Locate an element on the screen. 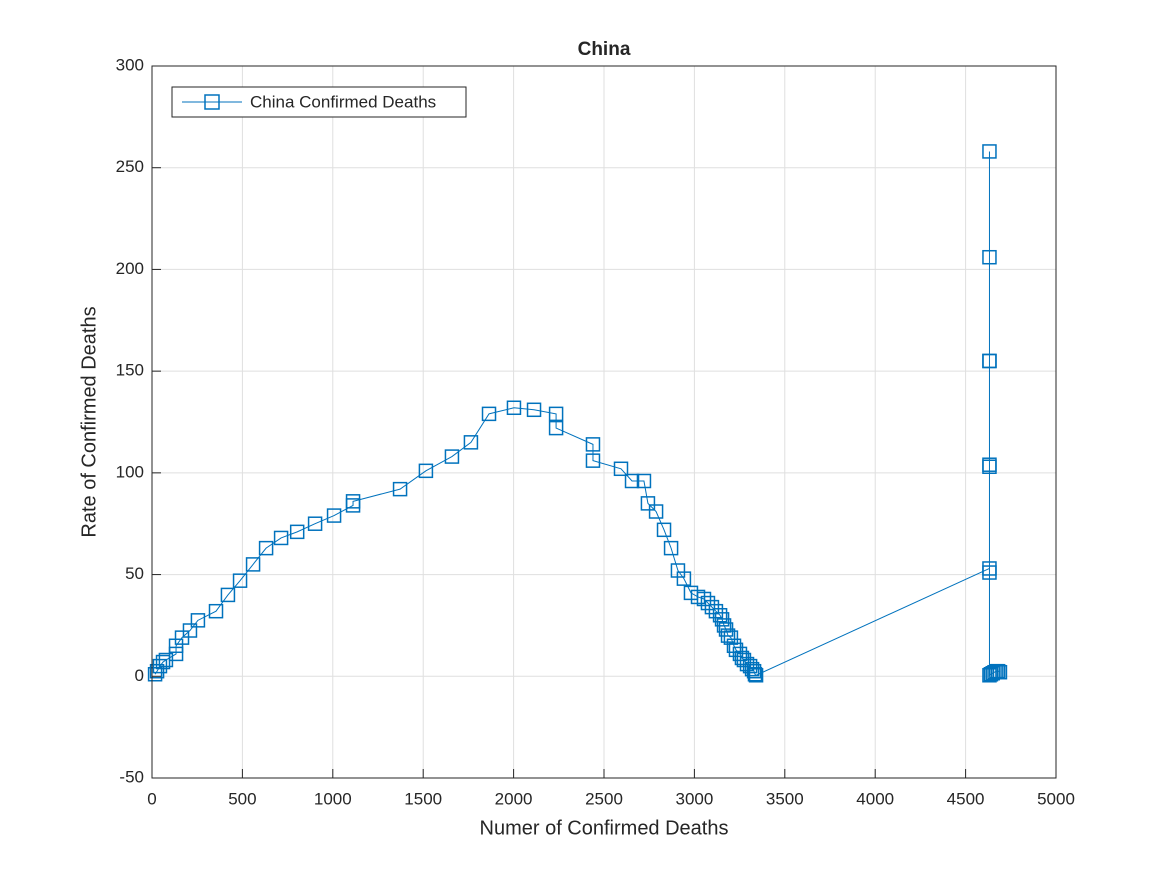  y-tick-label: -50 is located at coordinates (131, 776).